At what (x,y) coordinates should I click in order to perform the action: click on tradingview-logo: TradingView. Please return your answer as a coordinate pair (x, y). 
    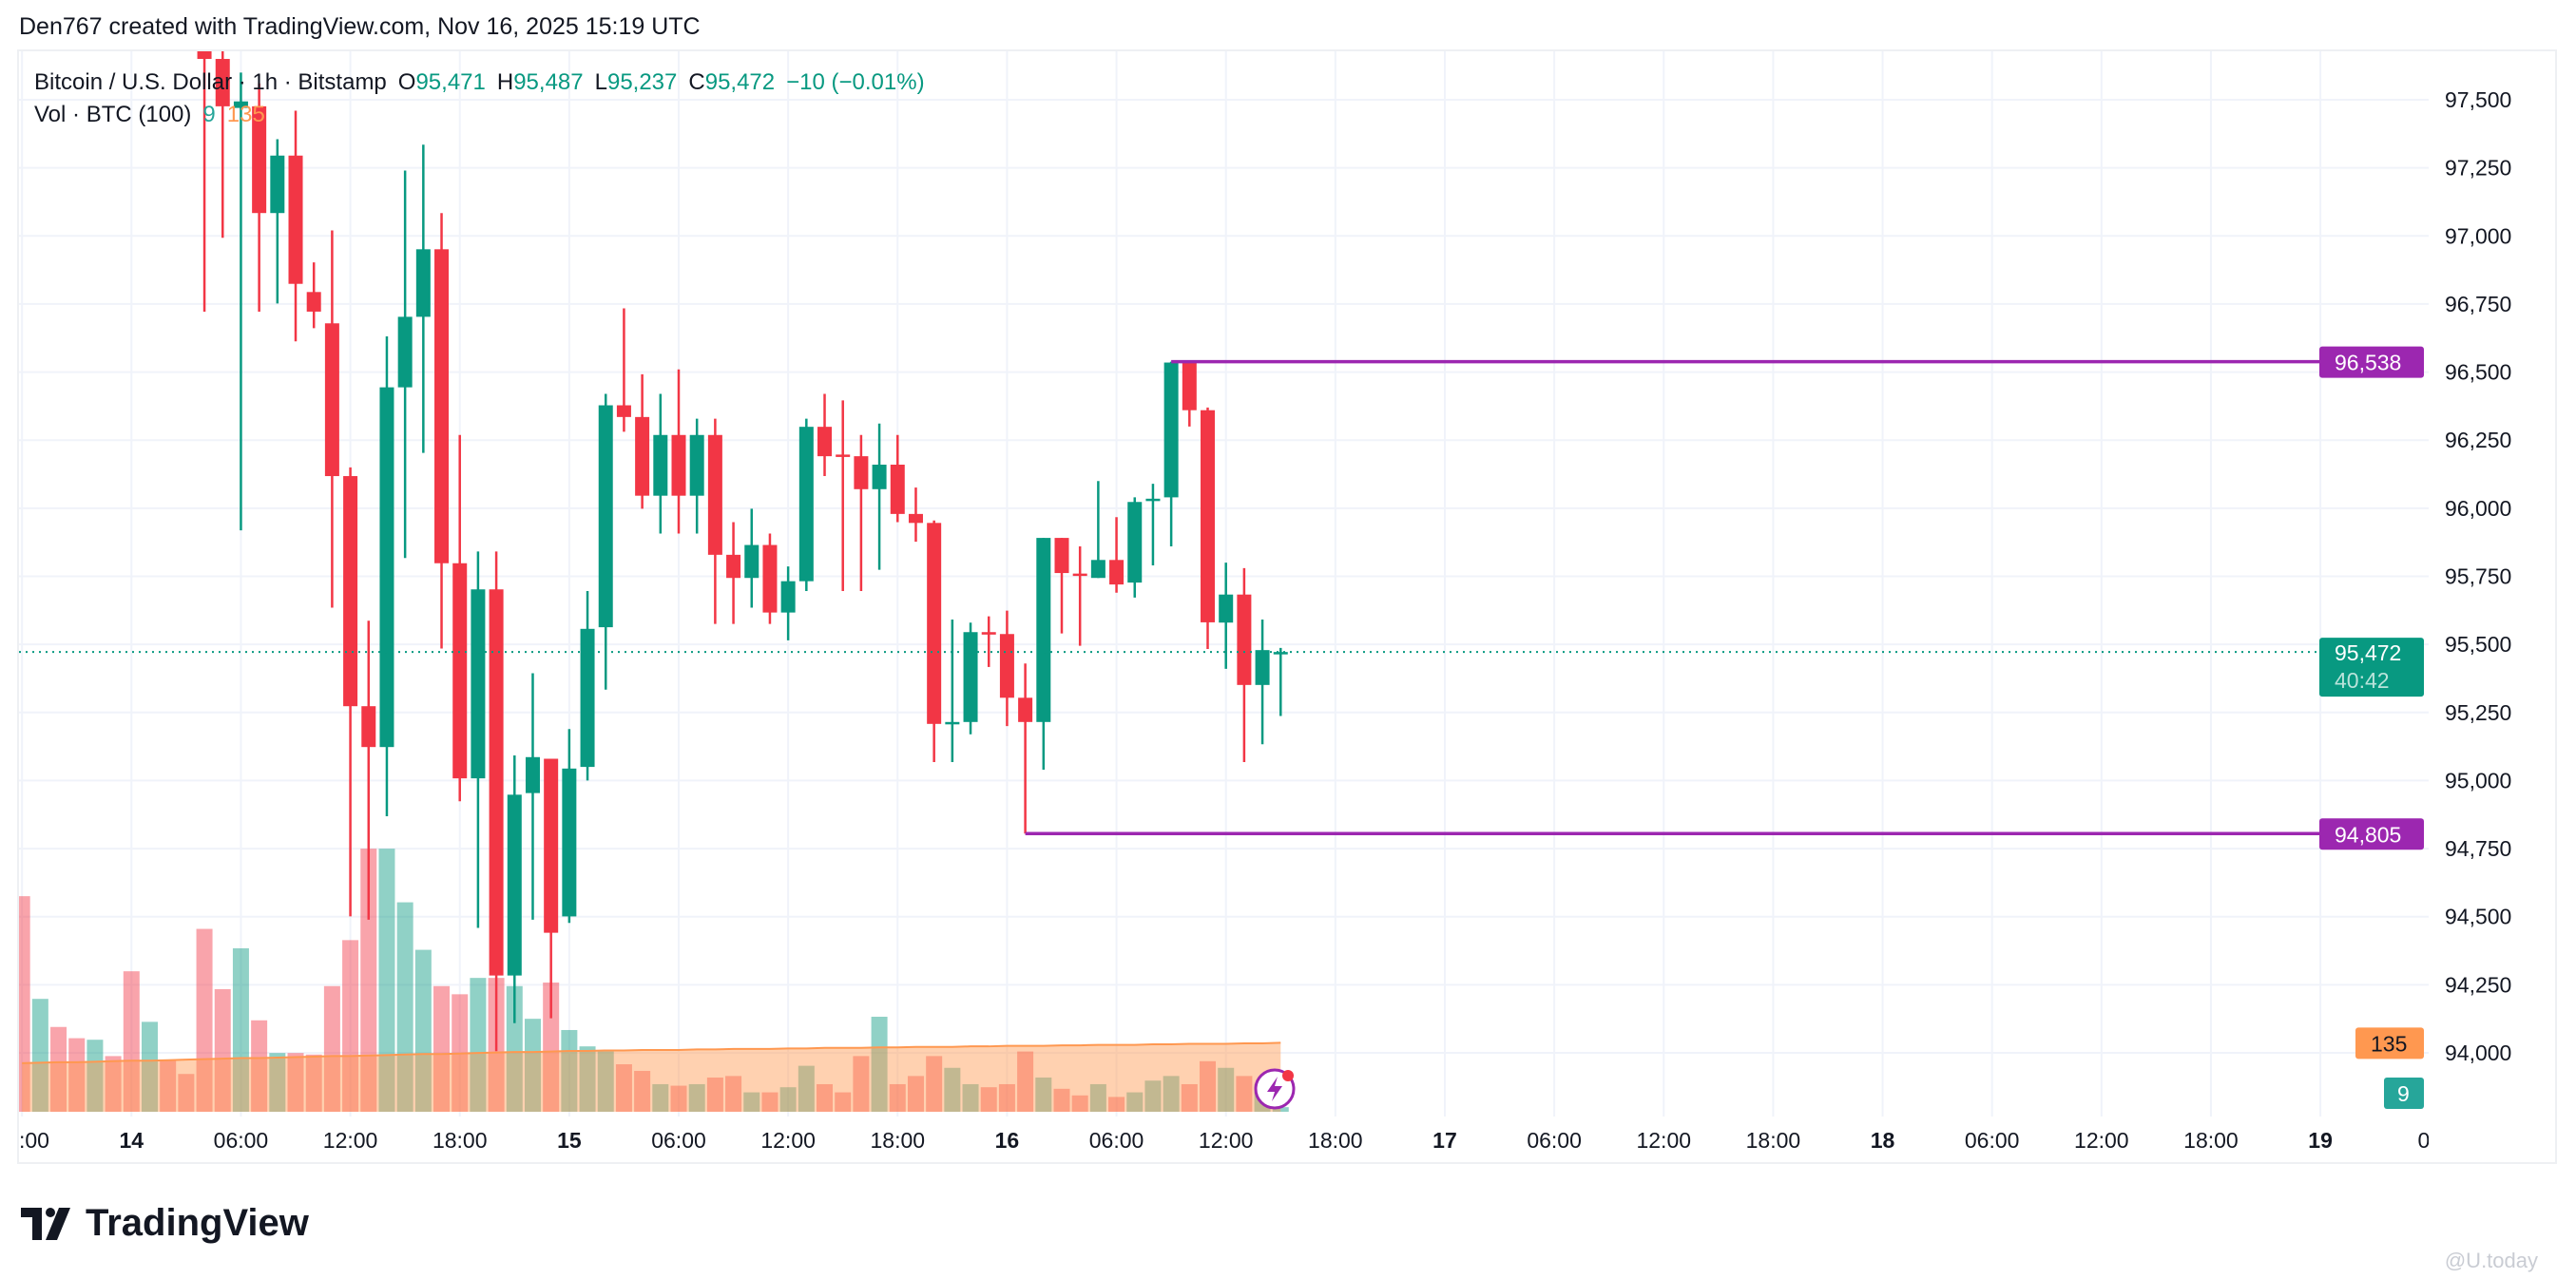
    Looking at the image, I should click on (165, 1224).